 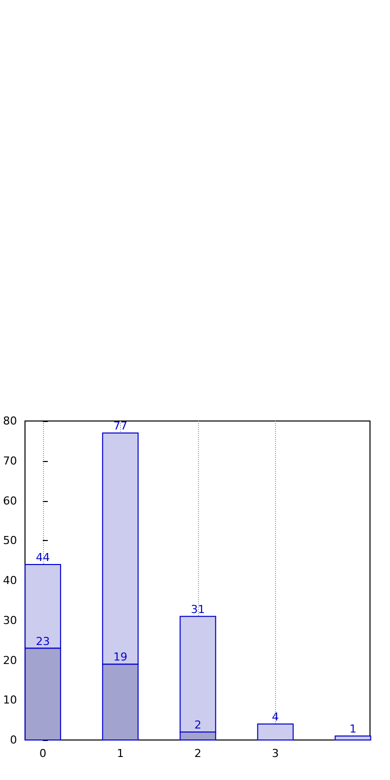 What do you see at coordinates (9, 620) in the screenshot?
I see `y-tick-label: 30` at bounding box center [9, 620].